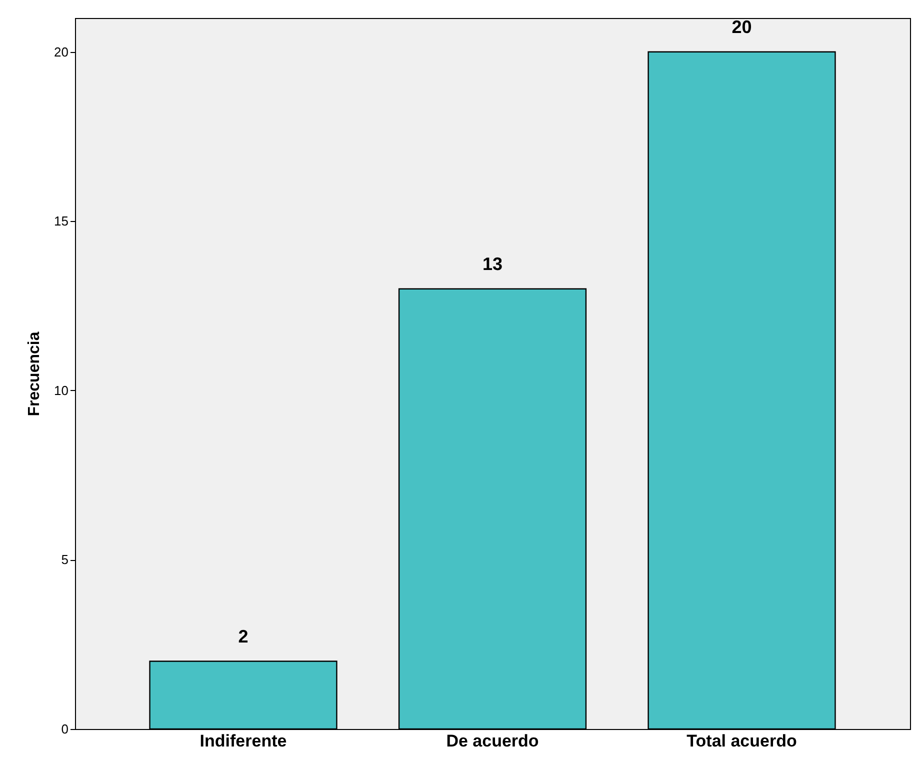 The width and height of the screenshot is (915, 777). Describe the element at coordinates (243, 741) in the screenshot. I see `x-tick-label: Indiferente` at that location.